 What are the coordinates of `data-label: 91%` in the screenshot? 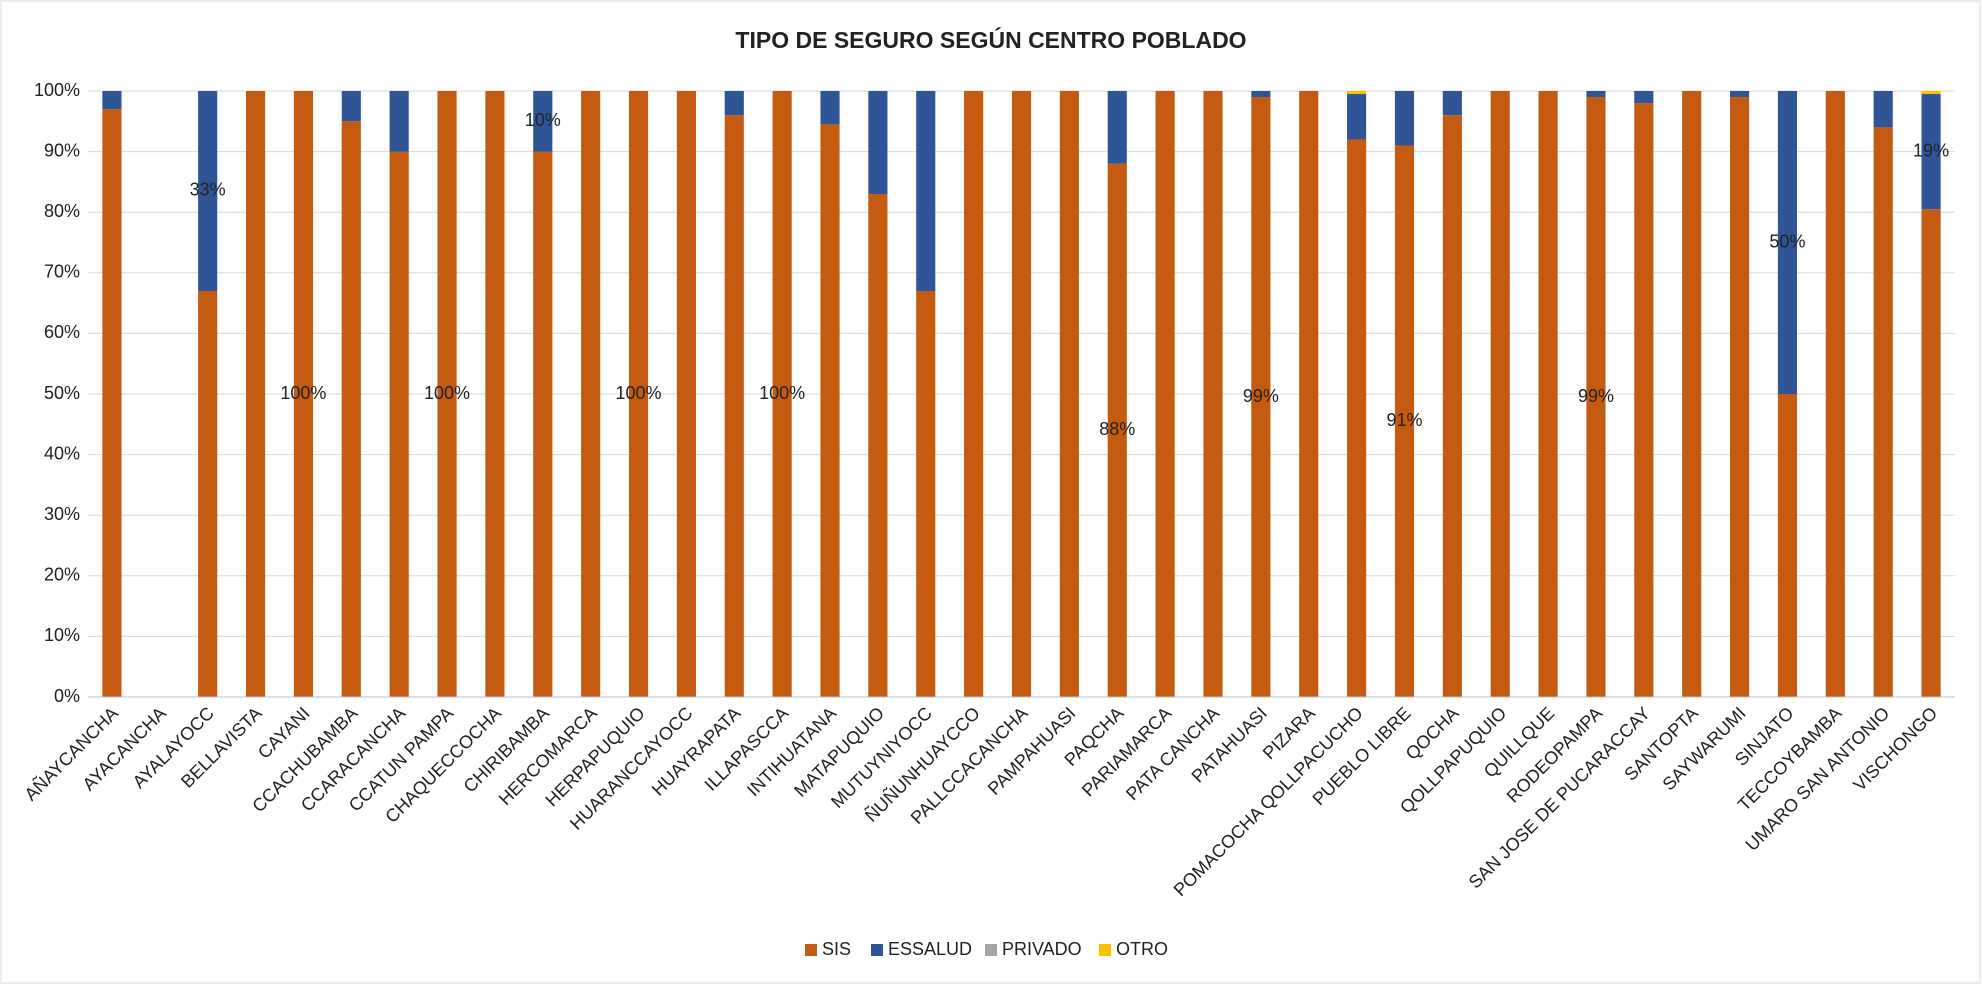 It's located at (1404, 420).